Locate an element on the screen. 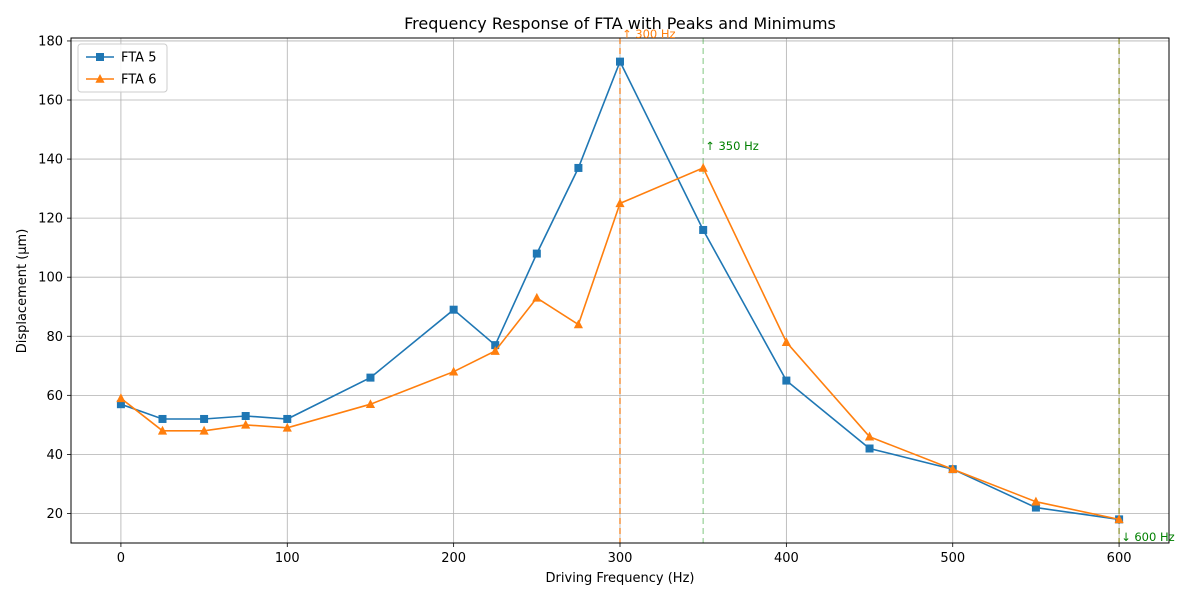  x-tick-label: 300 is located at coordinates (620, 558).